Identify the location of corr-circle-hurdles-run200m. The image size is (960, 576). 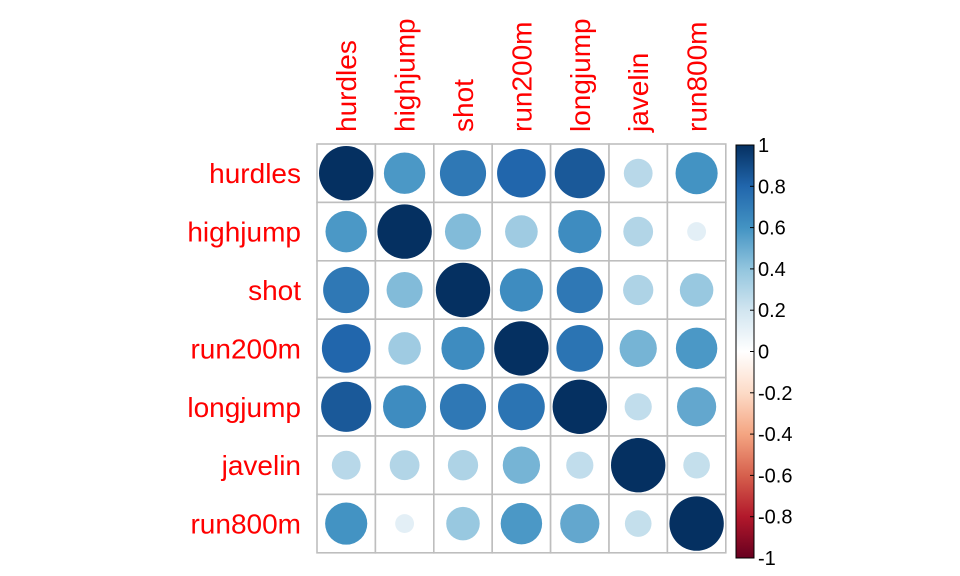
(521, 173).